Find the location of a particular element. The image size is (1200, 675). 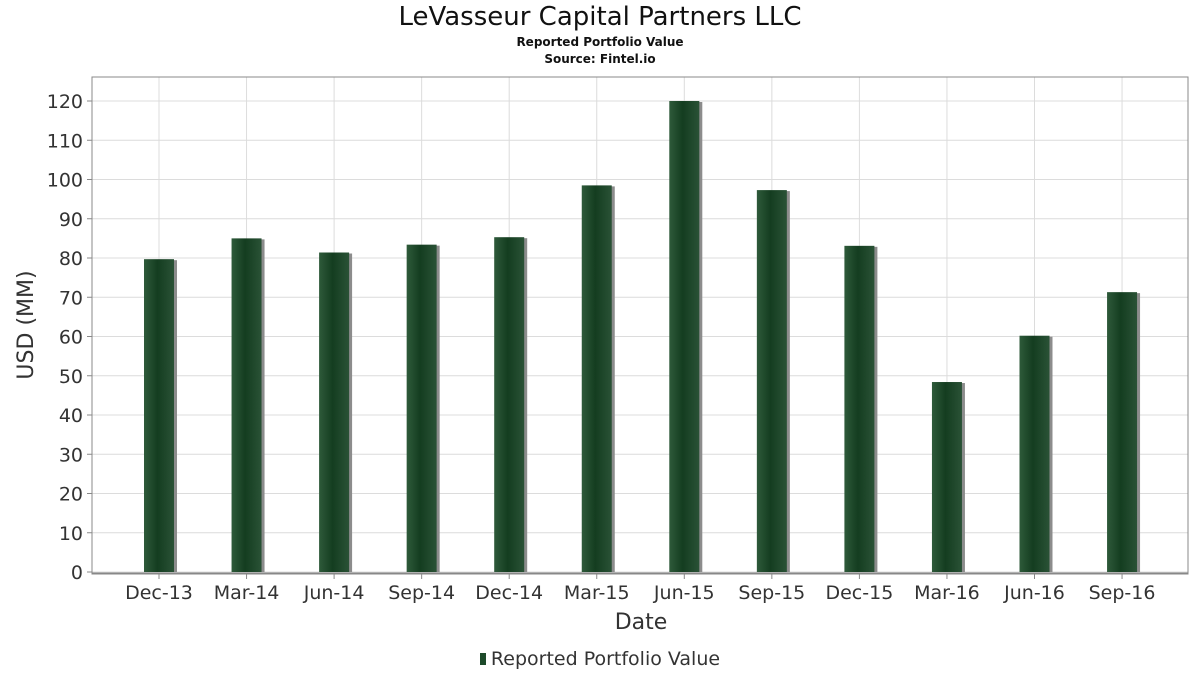

x-tick-label: Dec-14 is located at coordinates (509, 593).